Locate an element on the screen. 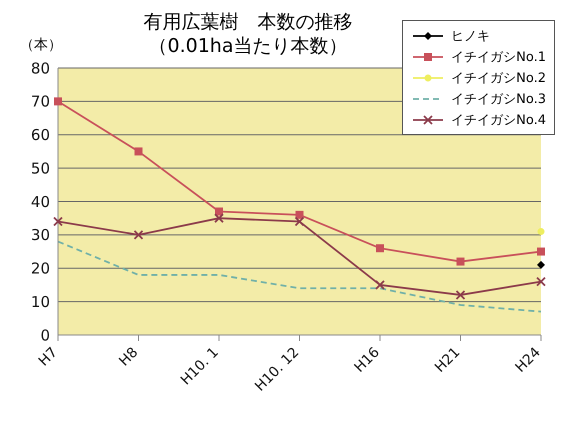 This screenshot has width=569, height=423. legend-label: ヒノキ is located at coordinates (470, 36).